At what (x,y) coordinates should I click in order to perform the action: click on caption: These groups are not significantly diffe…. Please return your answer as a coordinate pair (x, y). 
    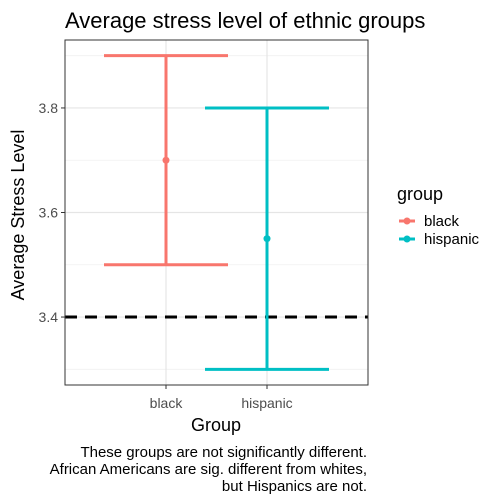
    Looking at the image, I should click on (208, 469).